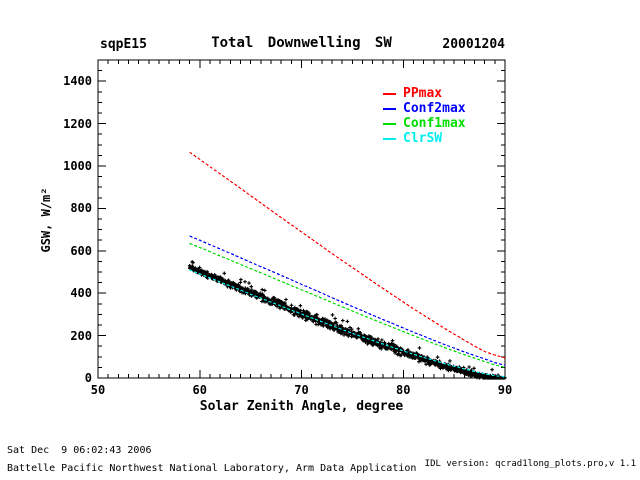  Describe the element at coordinates (81, 250) in the screenshot. I see `y-tick-label: 600` at that location.